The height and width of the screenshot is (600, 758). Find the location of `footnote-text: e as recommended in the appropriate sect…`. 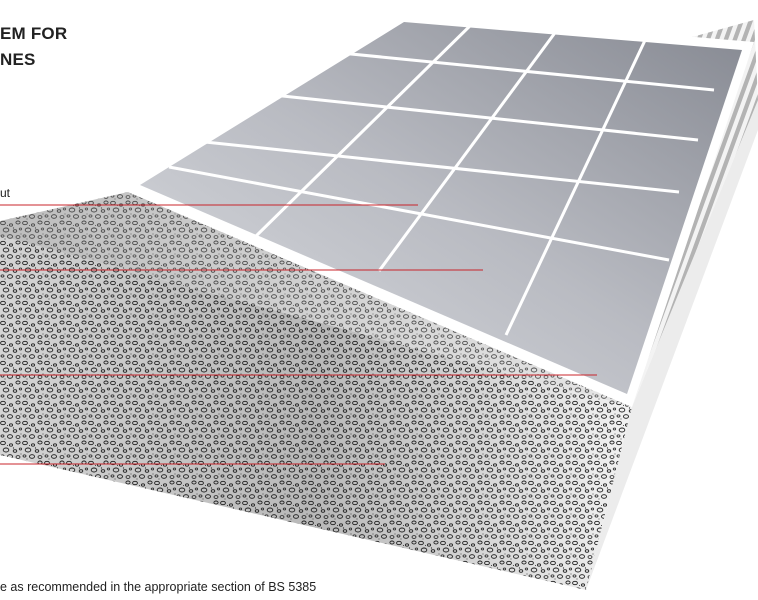

footnote-text: e as recommended in the appropriate sect… is located at coordinates (158, 587).